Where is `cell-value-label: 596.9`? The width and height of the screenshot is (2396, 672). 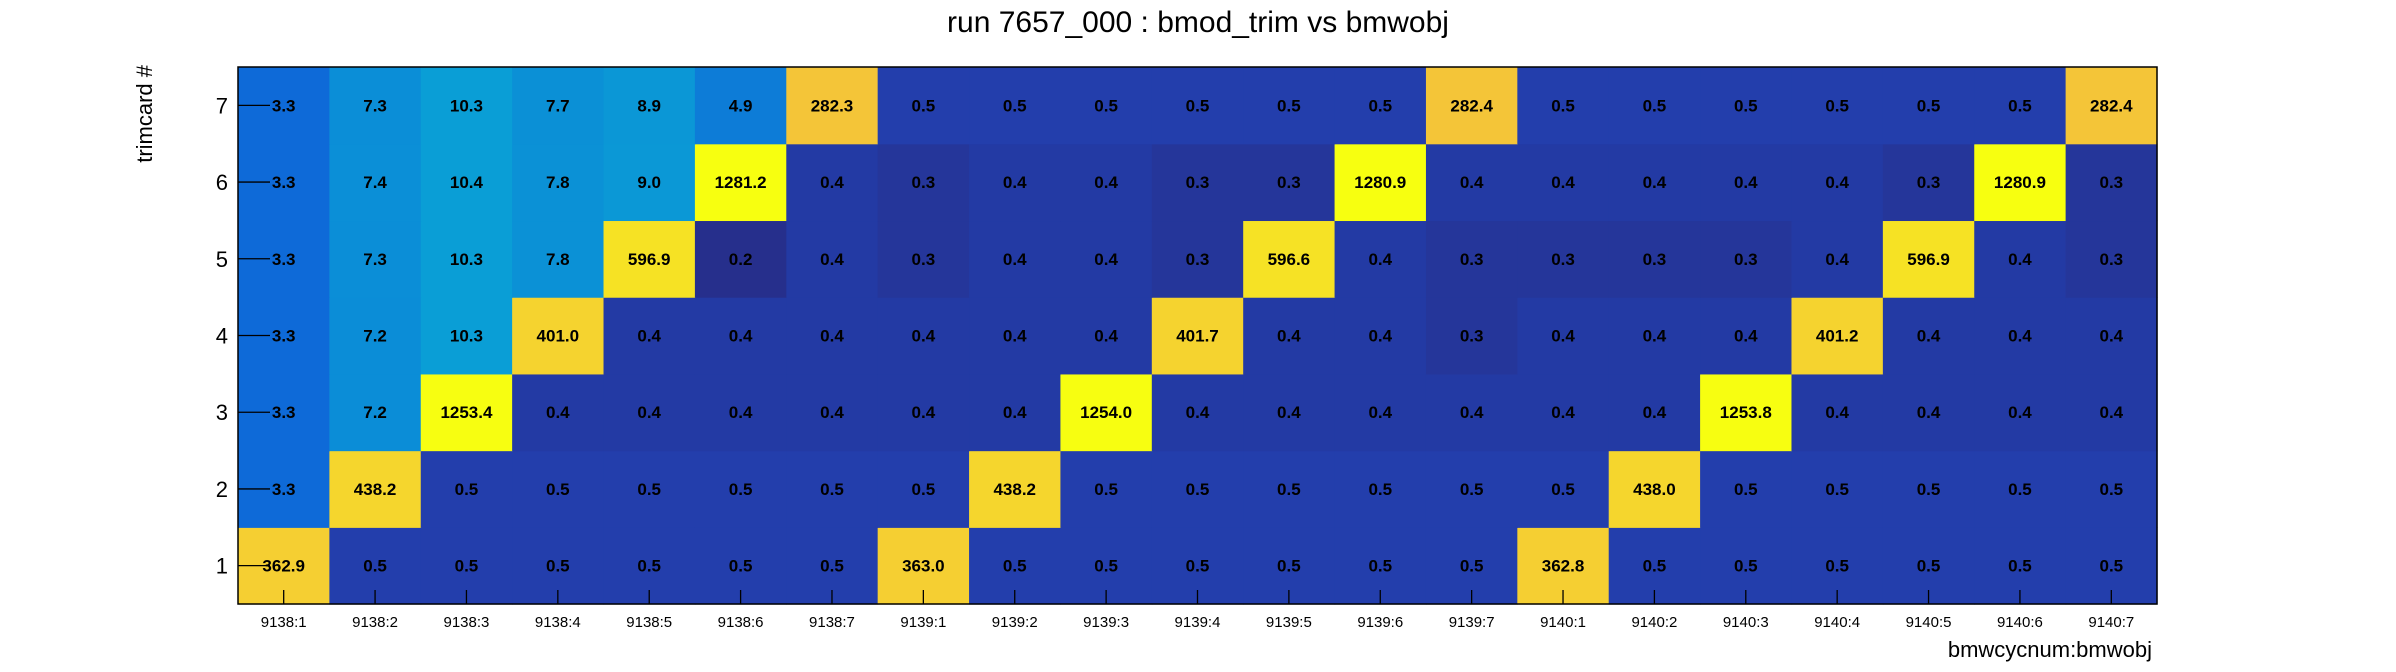 cell-value-label: 596.9 is located at coordinates (1928, 259).